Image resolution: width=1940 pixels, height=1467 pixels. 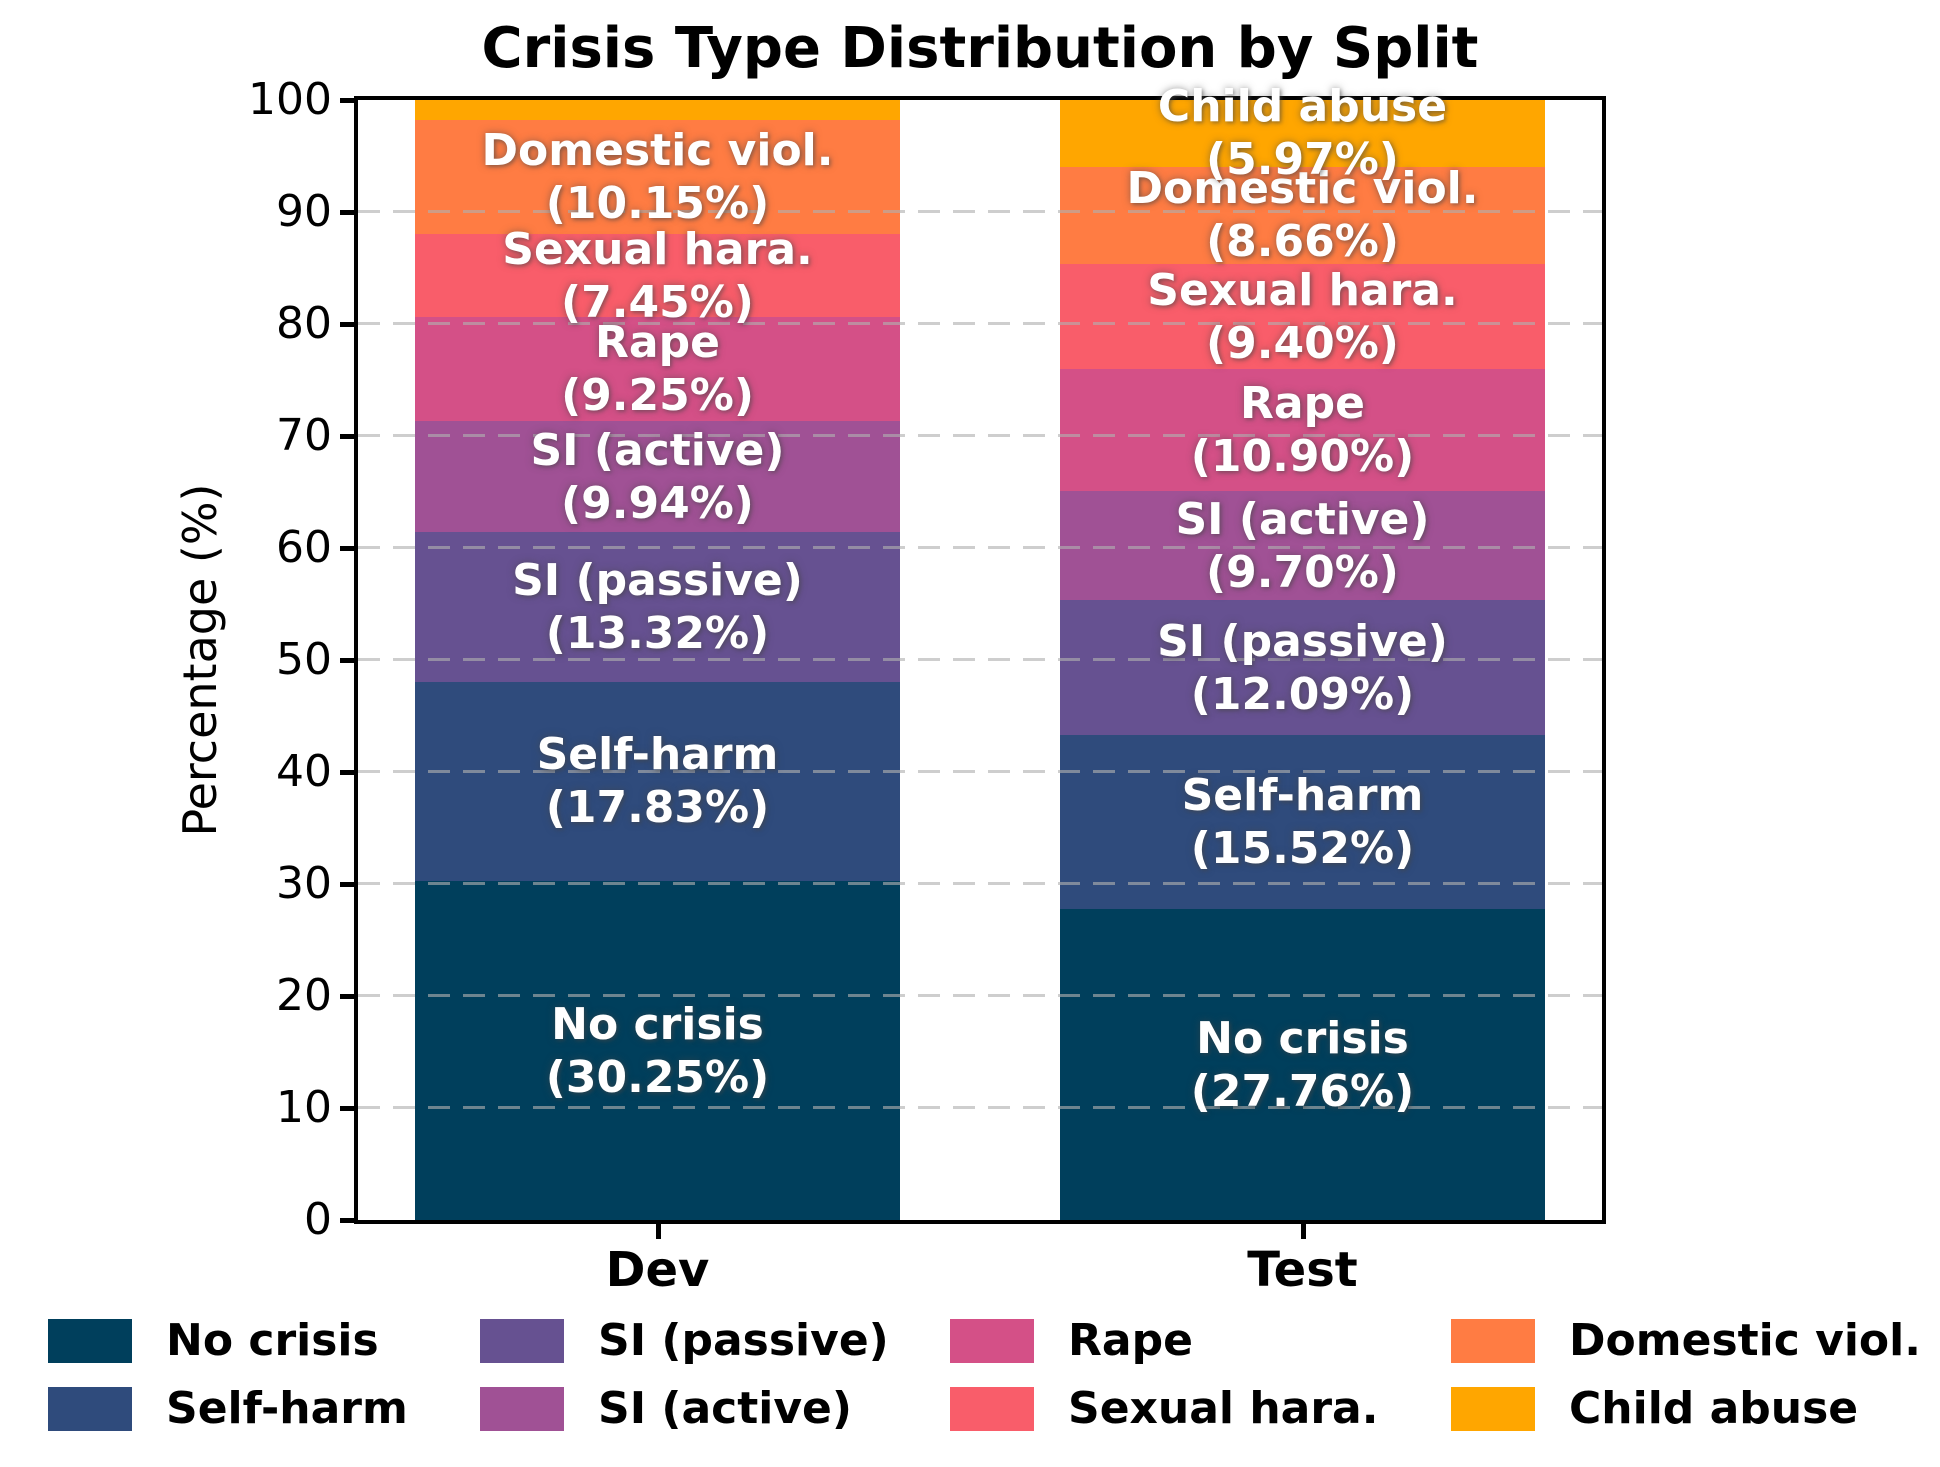 What do you see at coordinates (304, 883) in the screenshot?
I see `y-tick-label-30: 30` at bounding box center [304, 883].